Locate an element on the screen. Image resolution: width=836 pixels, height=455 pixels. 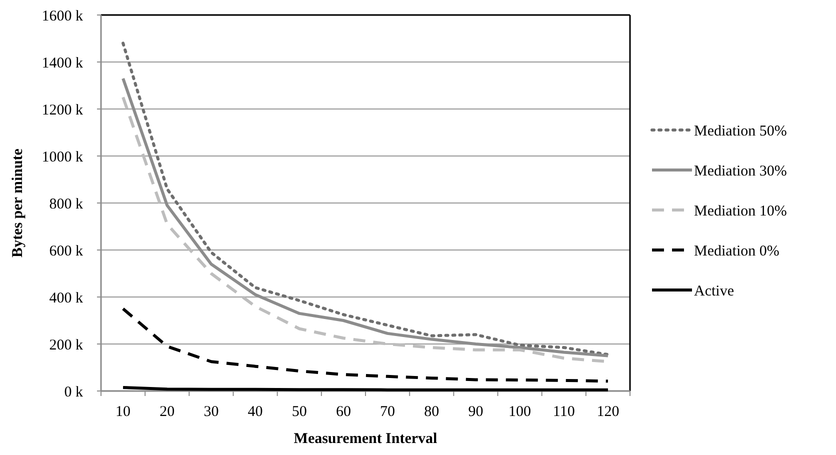
x-tick-label: 20 is located at coordinates (167, 412).